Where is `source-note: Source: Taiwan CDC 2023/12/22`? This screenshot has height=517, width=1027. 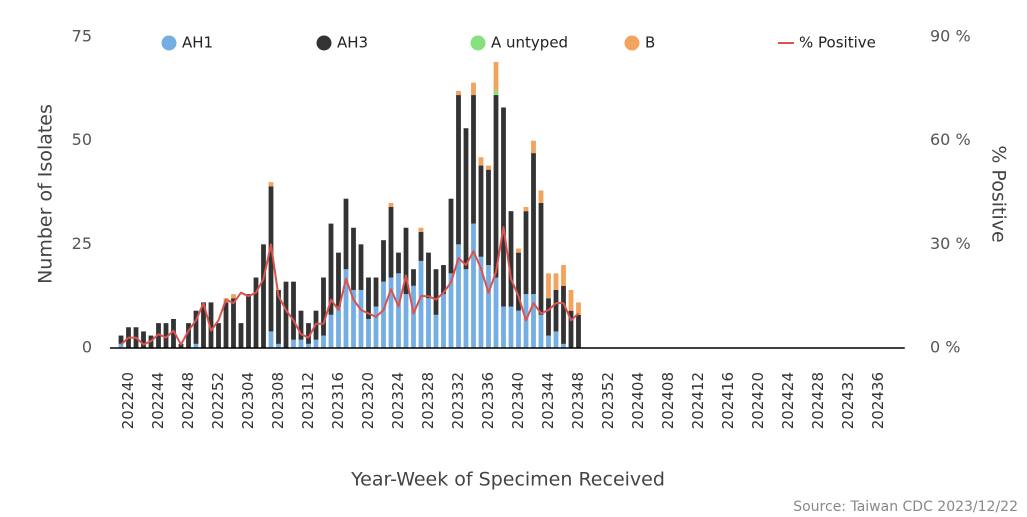
source-note: Source: Taiwan CDC 2023/12/22 is located at coordinates (905, 507).